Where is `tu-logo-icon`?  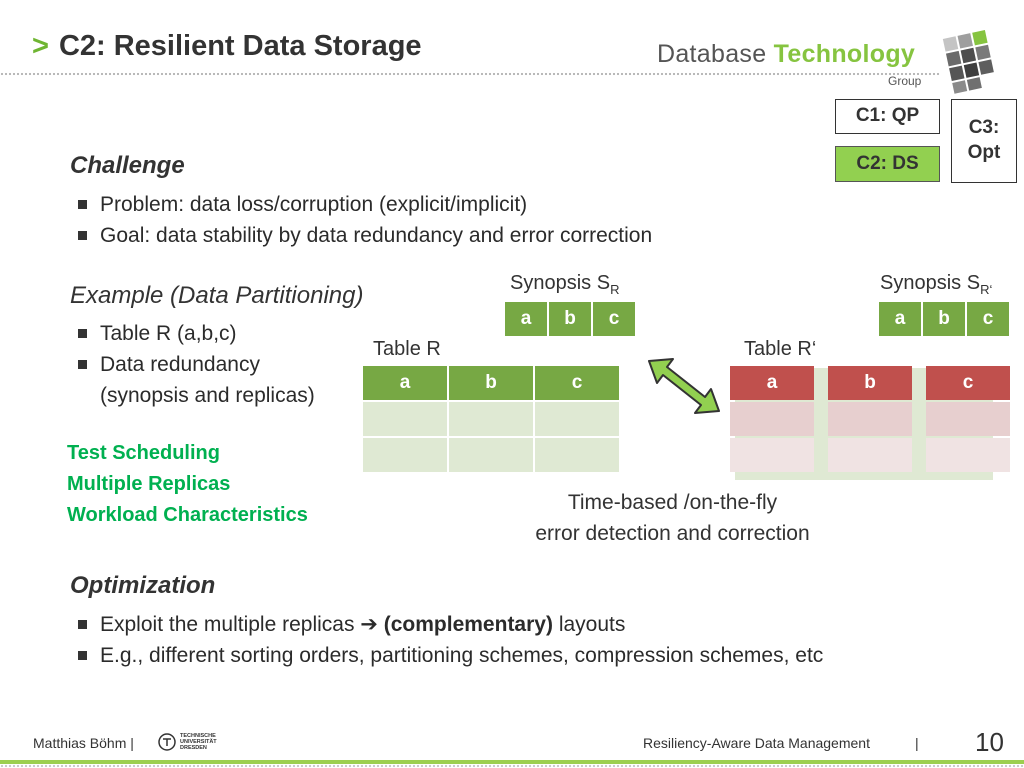 tu-logo-icon is located at coordinates (167, 742).